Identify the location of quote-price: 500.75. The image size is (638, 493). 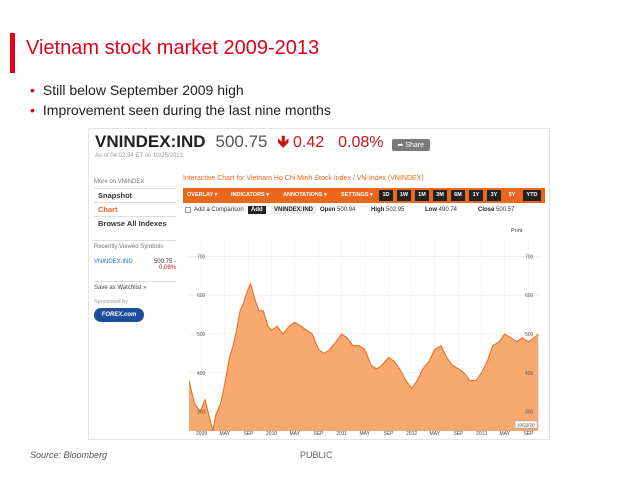
(241, 141).